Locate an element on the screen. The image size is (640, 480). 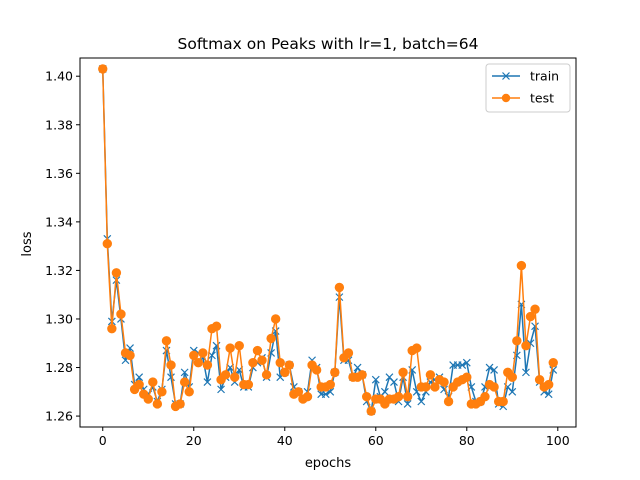
y-tick-label: 1.32 is located at coordinates (59, 270).